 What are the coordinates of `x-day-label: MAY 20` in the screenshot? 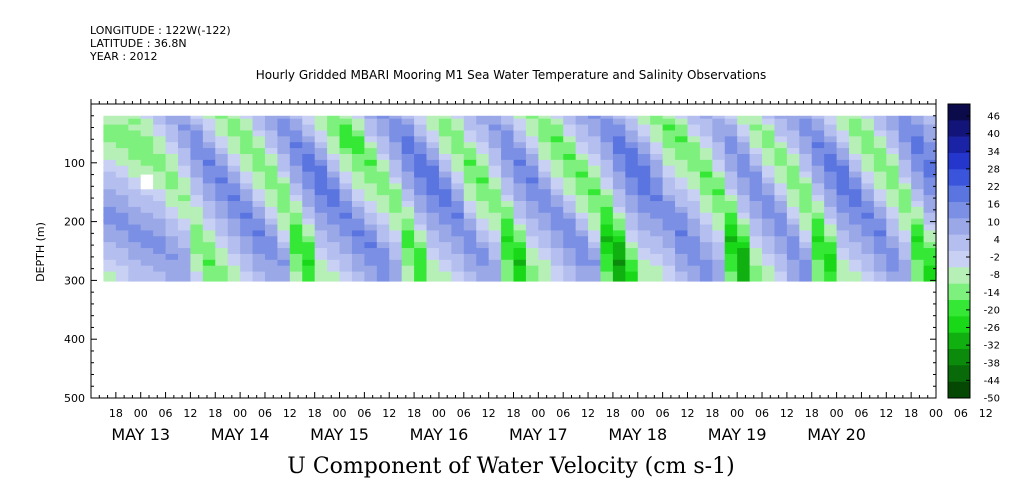 It's located at (836, 434).